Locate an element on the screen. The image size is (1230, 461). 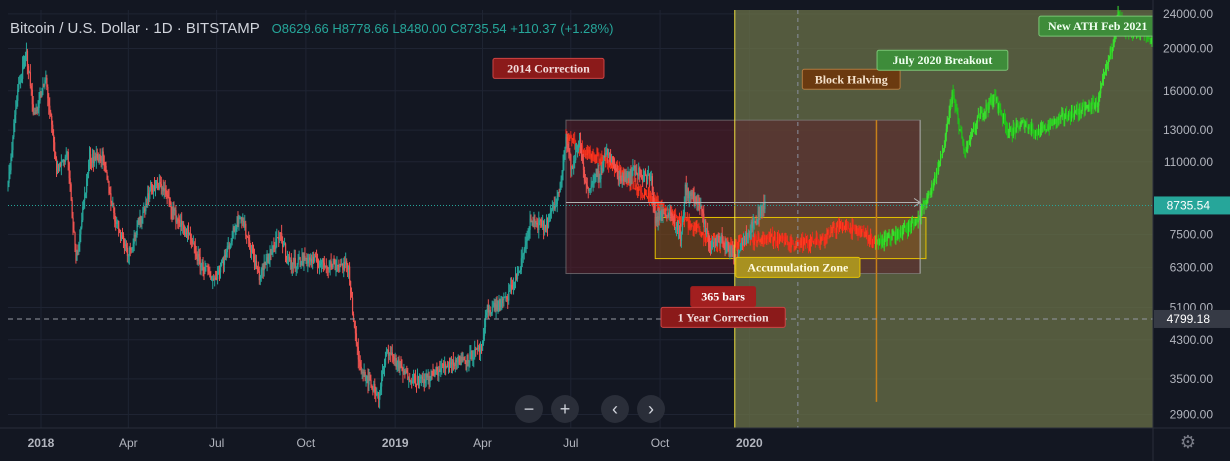
zoom-out-button: − is located at coordinates (529, 409).